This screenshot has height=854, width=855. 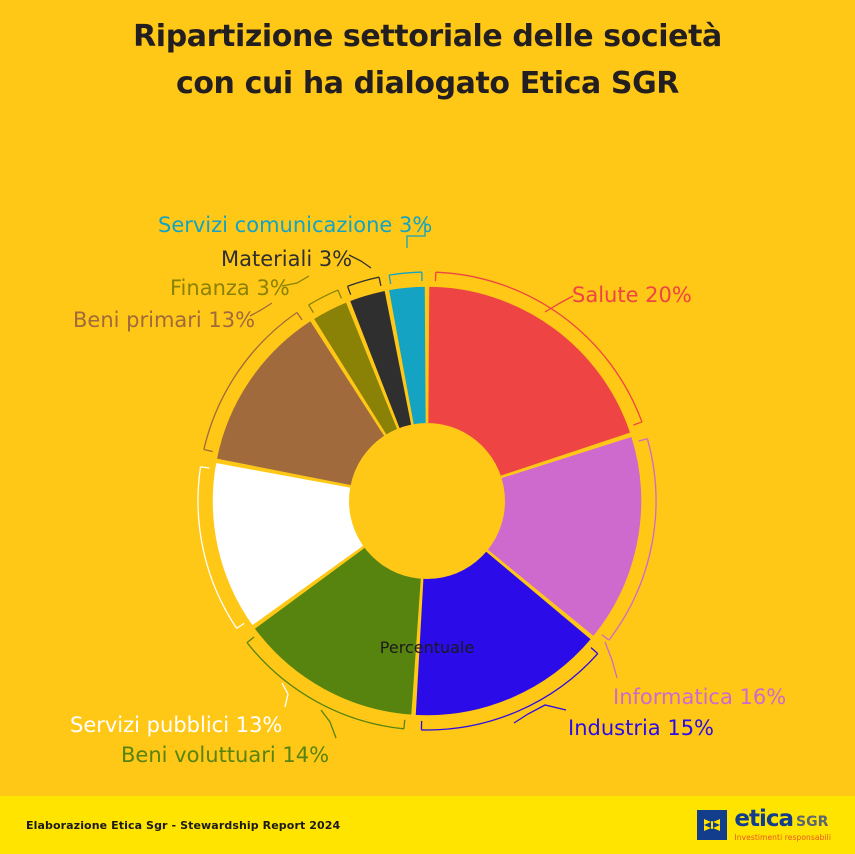 I want to click on donut-center-label: Percentuale, so click(x=427, y=647).